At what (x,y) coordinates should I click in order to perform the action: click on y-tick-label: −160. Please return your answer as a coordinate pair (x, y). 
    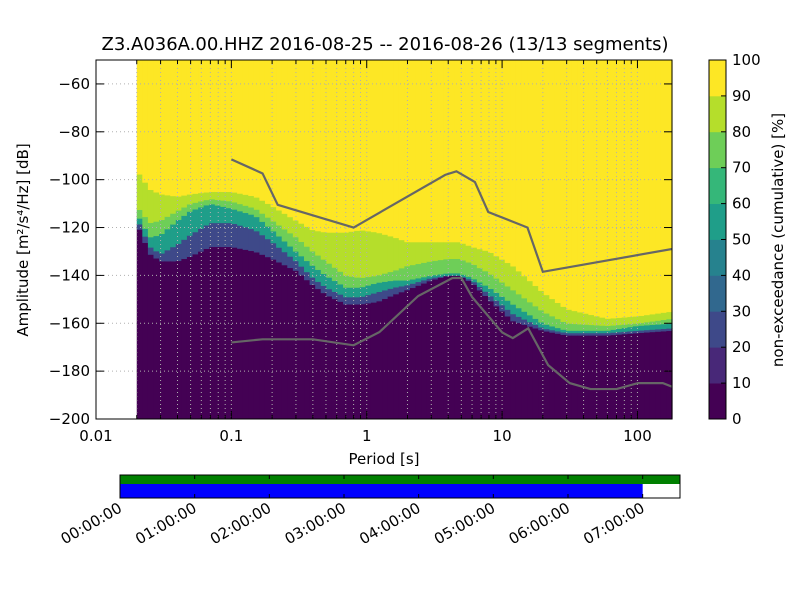
    Looking at the image, I should click on (69, 323).